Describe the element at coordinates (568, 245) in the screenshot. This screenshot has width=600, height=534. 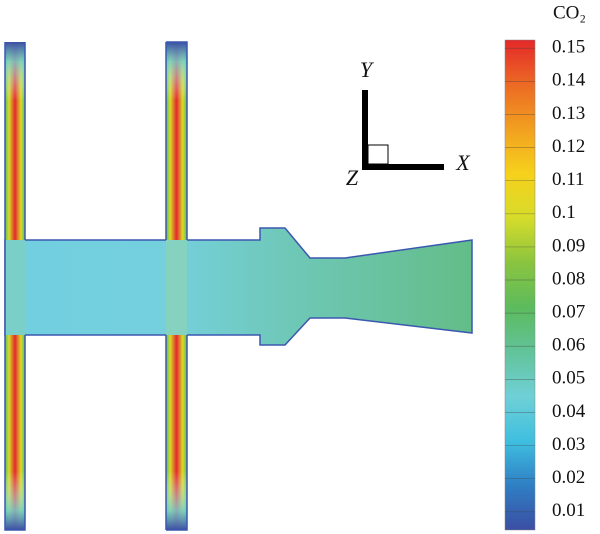
I see `colorbar-tick-label: 0.09` at that location.